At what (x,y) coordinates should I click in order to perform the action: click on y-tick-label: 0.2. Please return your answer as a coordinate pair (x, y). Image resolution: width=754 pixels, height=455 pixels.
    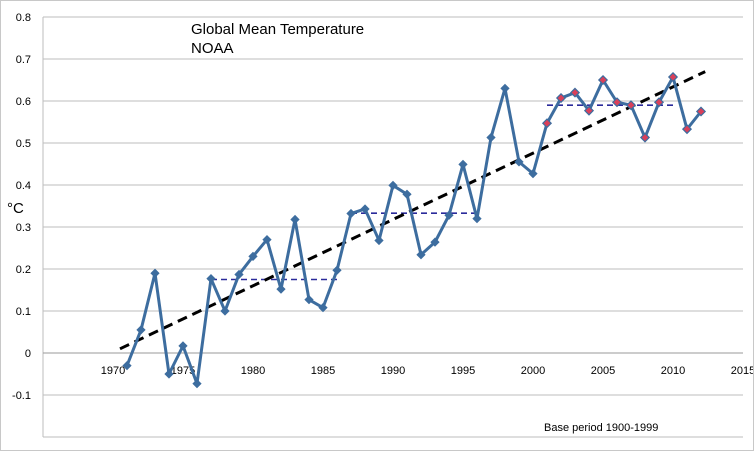
    Looking at the image, I should click on (23, 270).